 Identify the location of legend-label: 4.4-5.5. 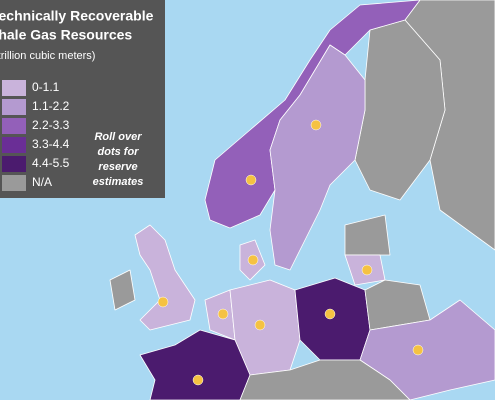
(51, 163).